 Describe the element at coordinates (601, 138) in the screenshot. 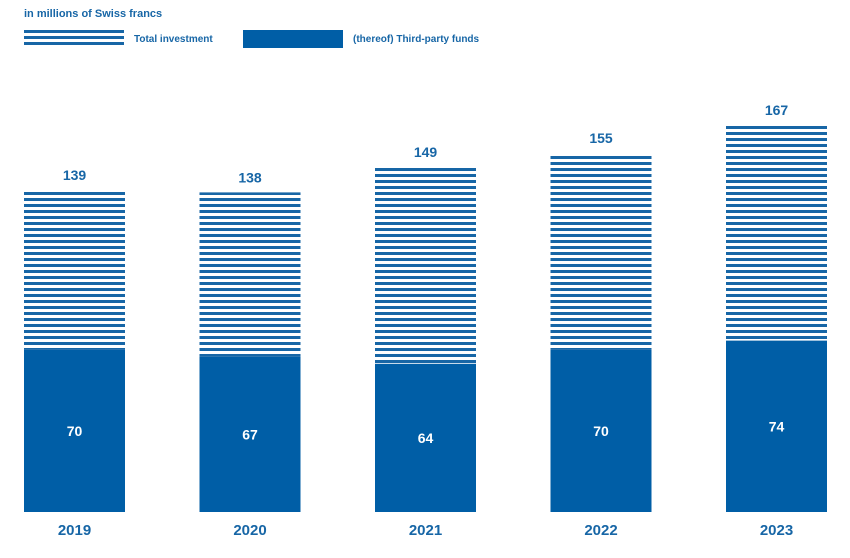

I see `data-label-total-2022: 155` at that location.